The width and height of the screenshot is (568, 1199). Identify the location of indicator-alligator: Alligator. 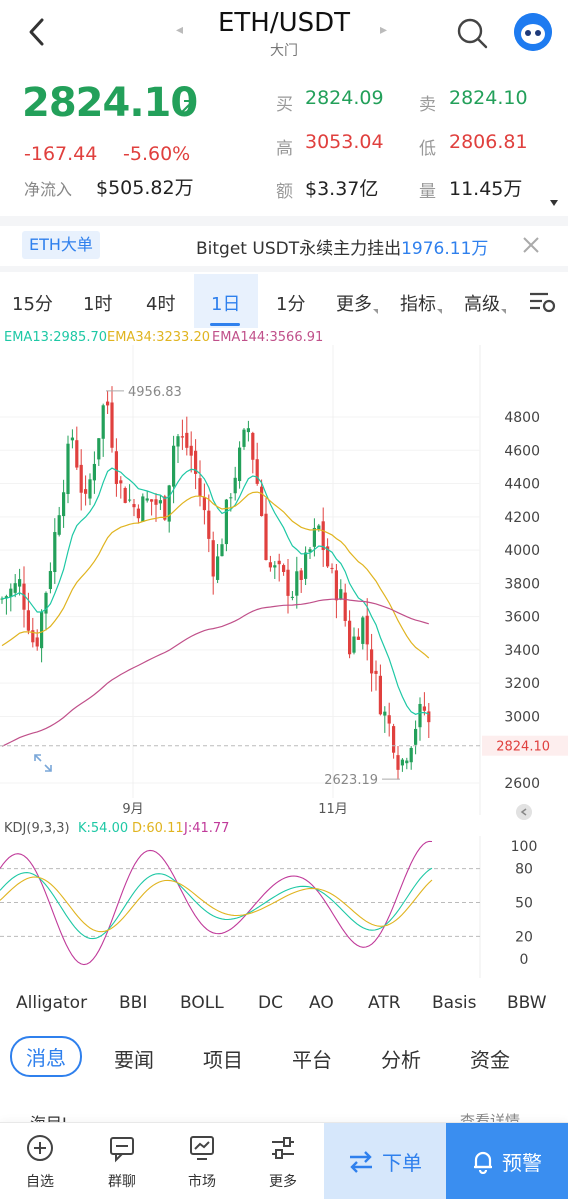
(52, 1003).